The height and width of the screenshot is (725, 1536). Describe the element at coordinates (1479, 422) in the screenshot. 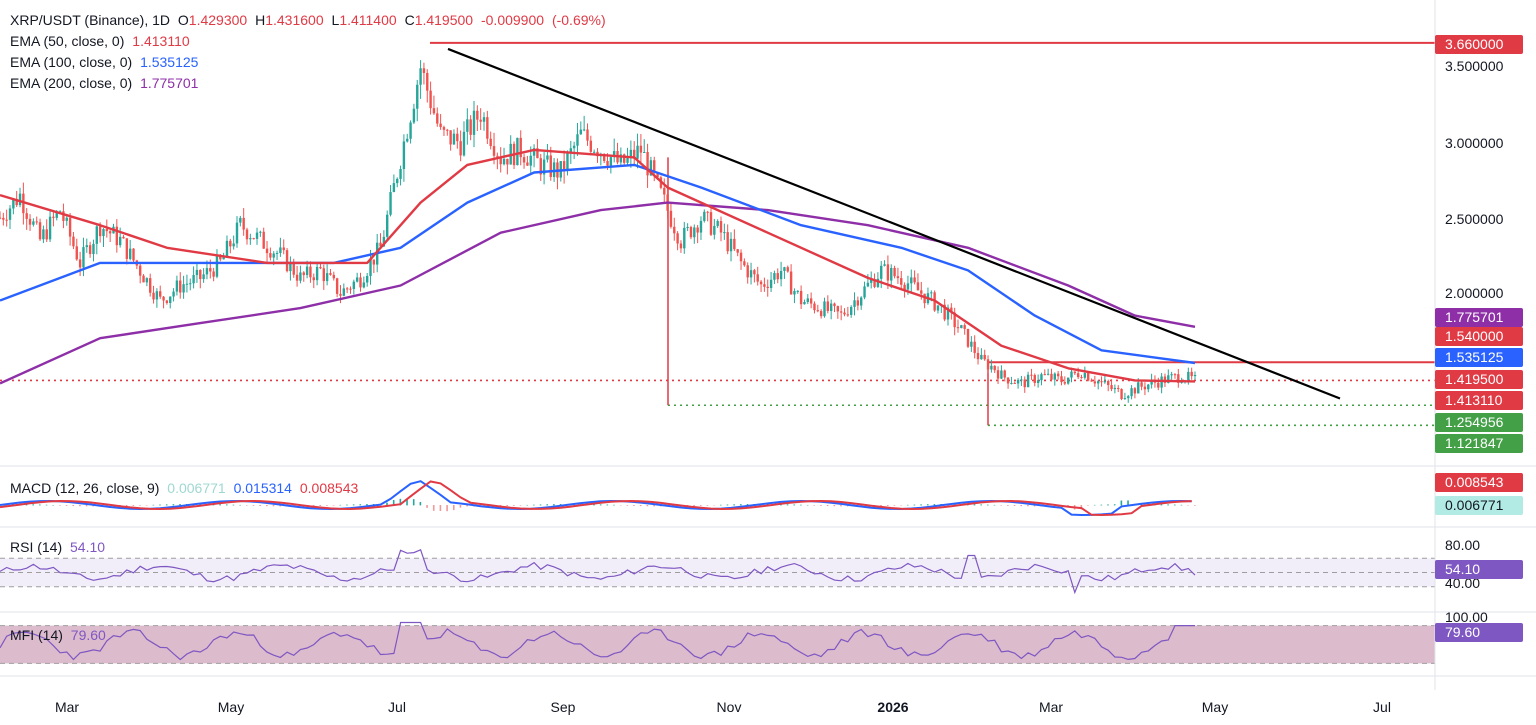

I see `price-label-1254: 1.254956` at that location.